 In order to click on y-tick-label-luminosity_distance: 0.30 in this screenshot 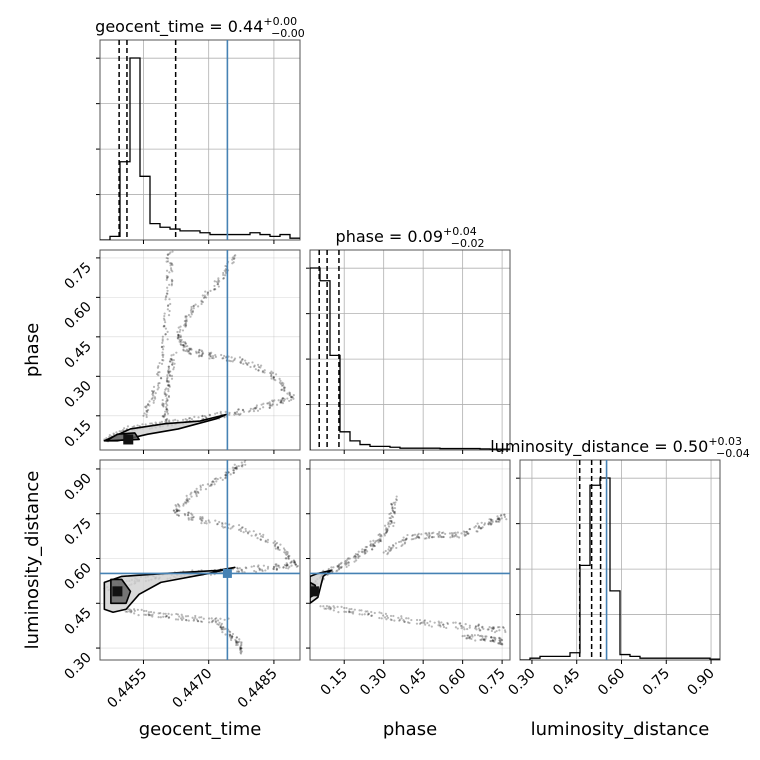, I will do `click(77, 666)`.